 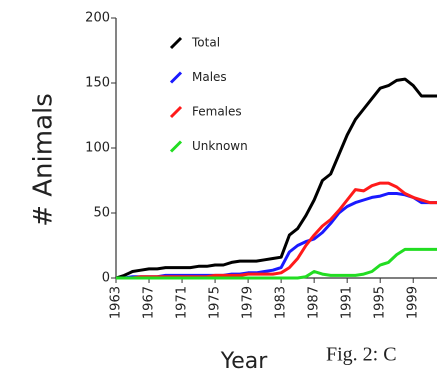 I want to click on x-tick-label: 1975, so click(x=215, y=302).